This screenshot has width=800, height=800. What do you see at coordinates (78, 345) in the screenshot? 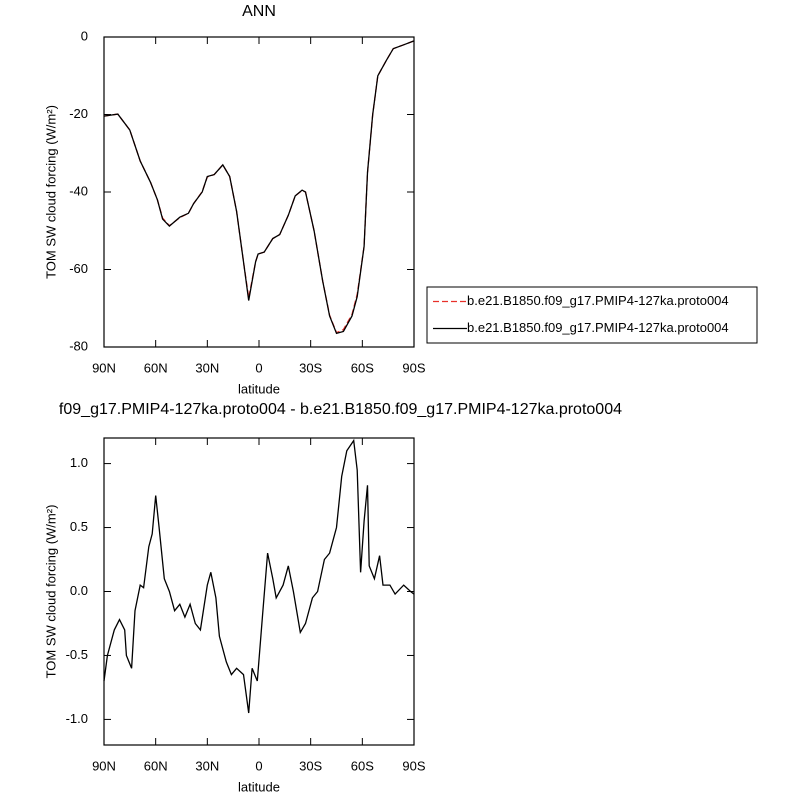
I see `y-tick-label: -80` at bounding box center [78, 345].